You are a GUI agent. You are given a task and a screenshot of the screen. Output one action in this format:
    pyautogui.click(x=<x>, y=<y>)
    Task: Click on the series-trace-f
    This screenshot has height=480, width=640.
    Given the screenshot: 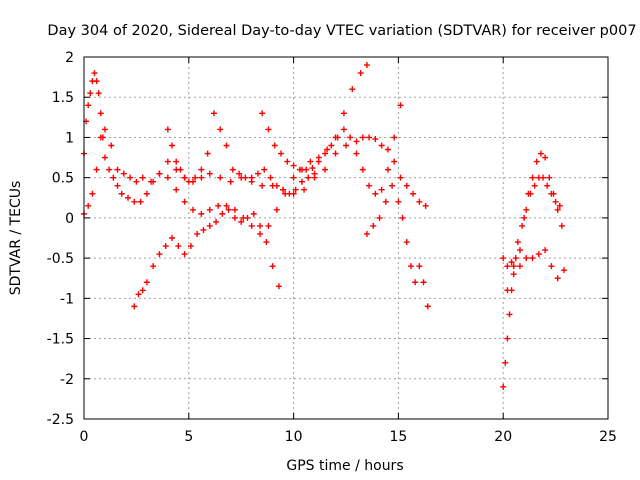 What is the action you would take?
    pyautogui.click(x=397, y=246)
    